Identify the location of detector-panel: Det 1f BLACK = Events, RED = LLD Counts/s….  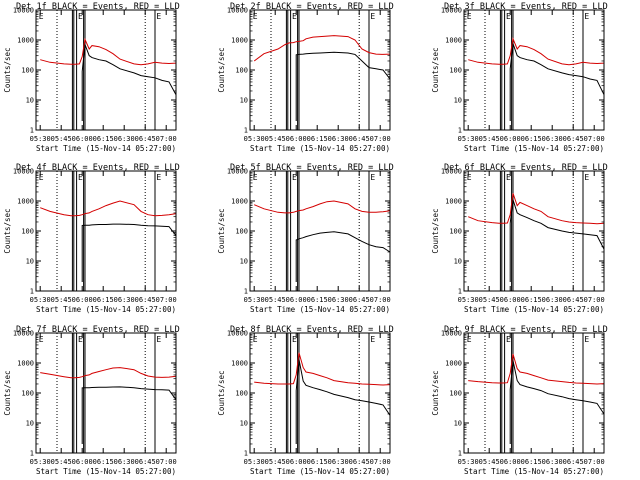
(91, 77).